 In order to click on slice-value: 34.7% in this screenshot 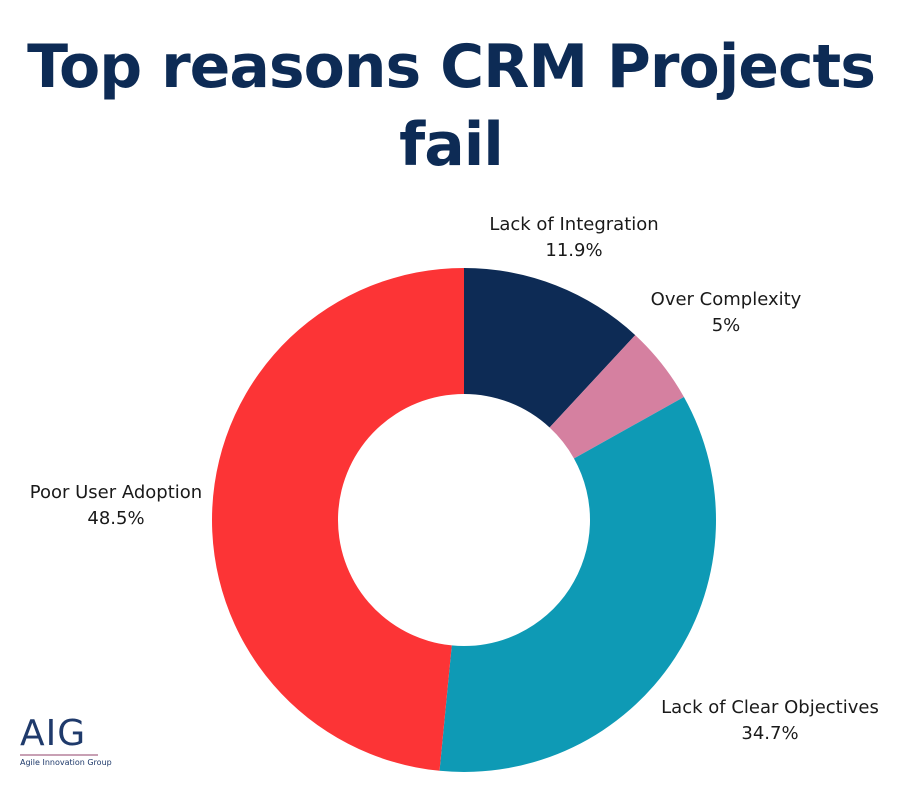, I will do `click(770, 733)`.